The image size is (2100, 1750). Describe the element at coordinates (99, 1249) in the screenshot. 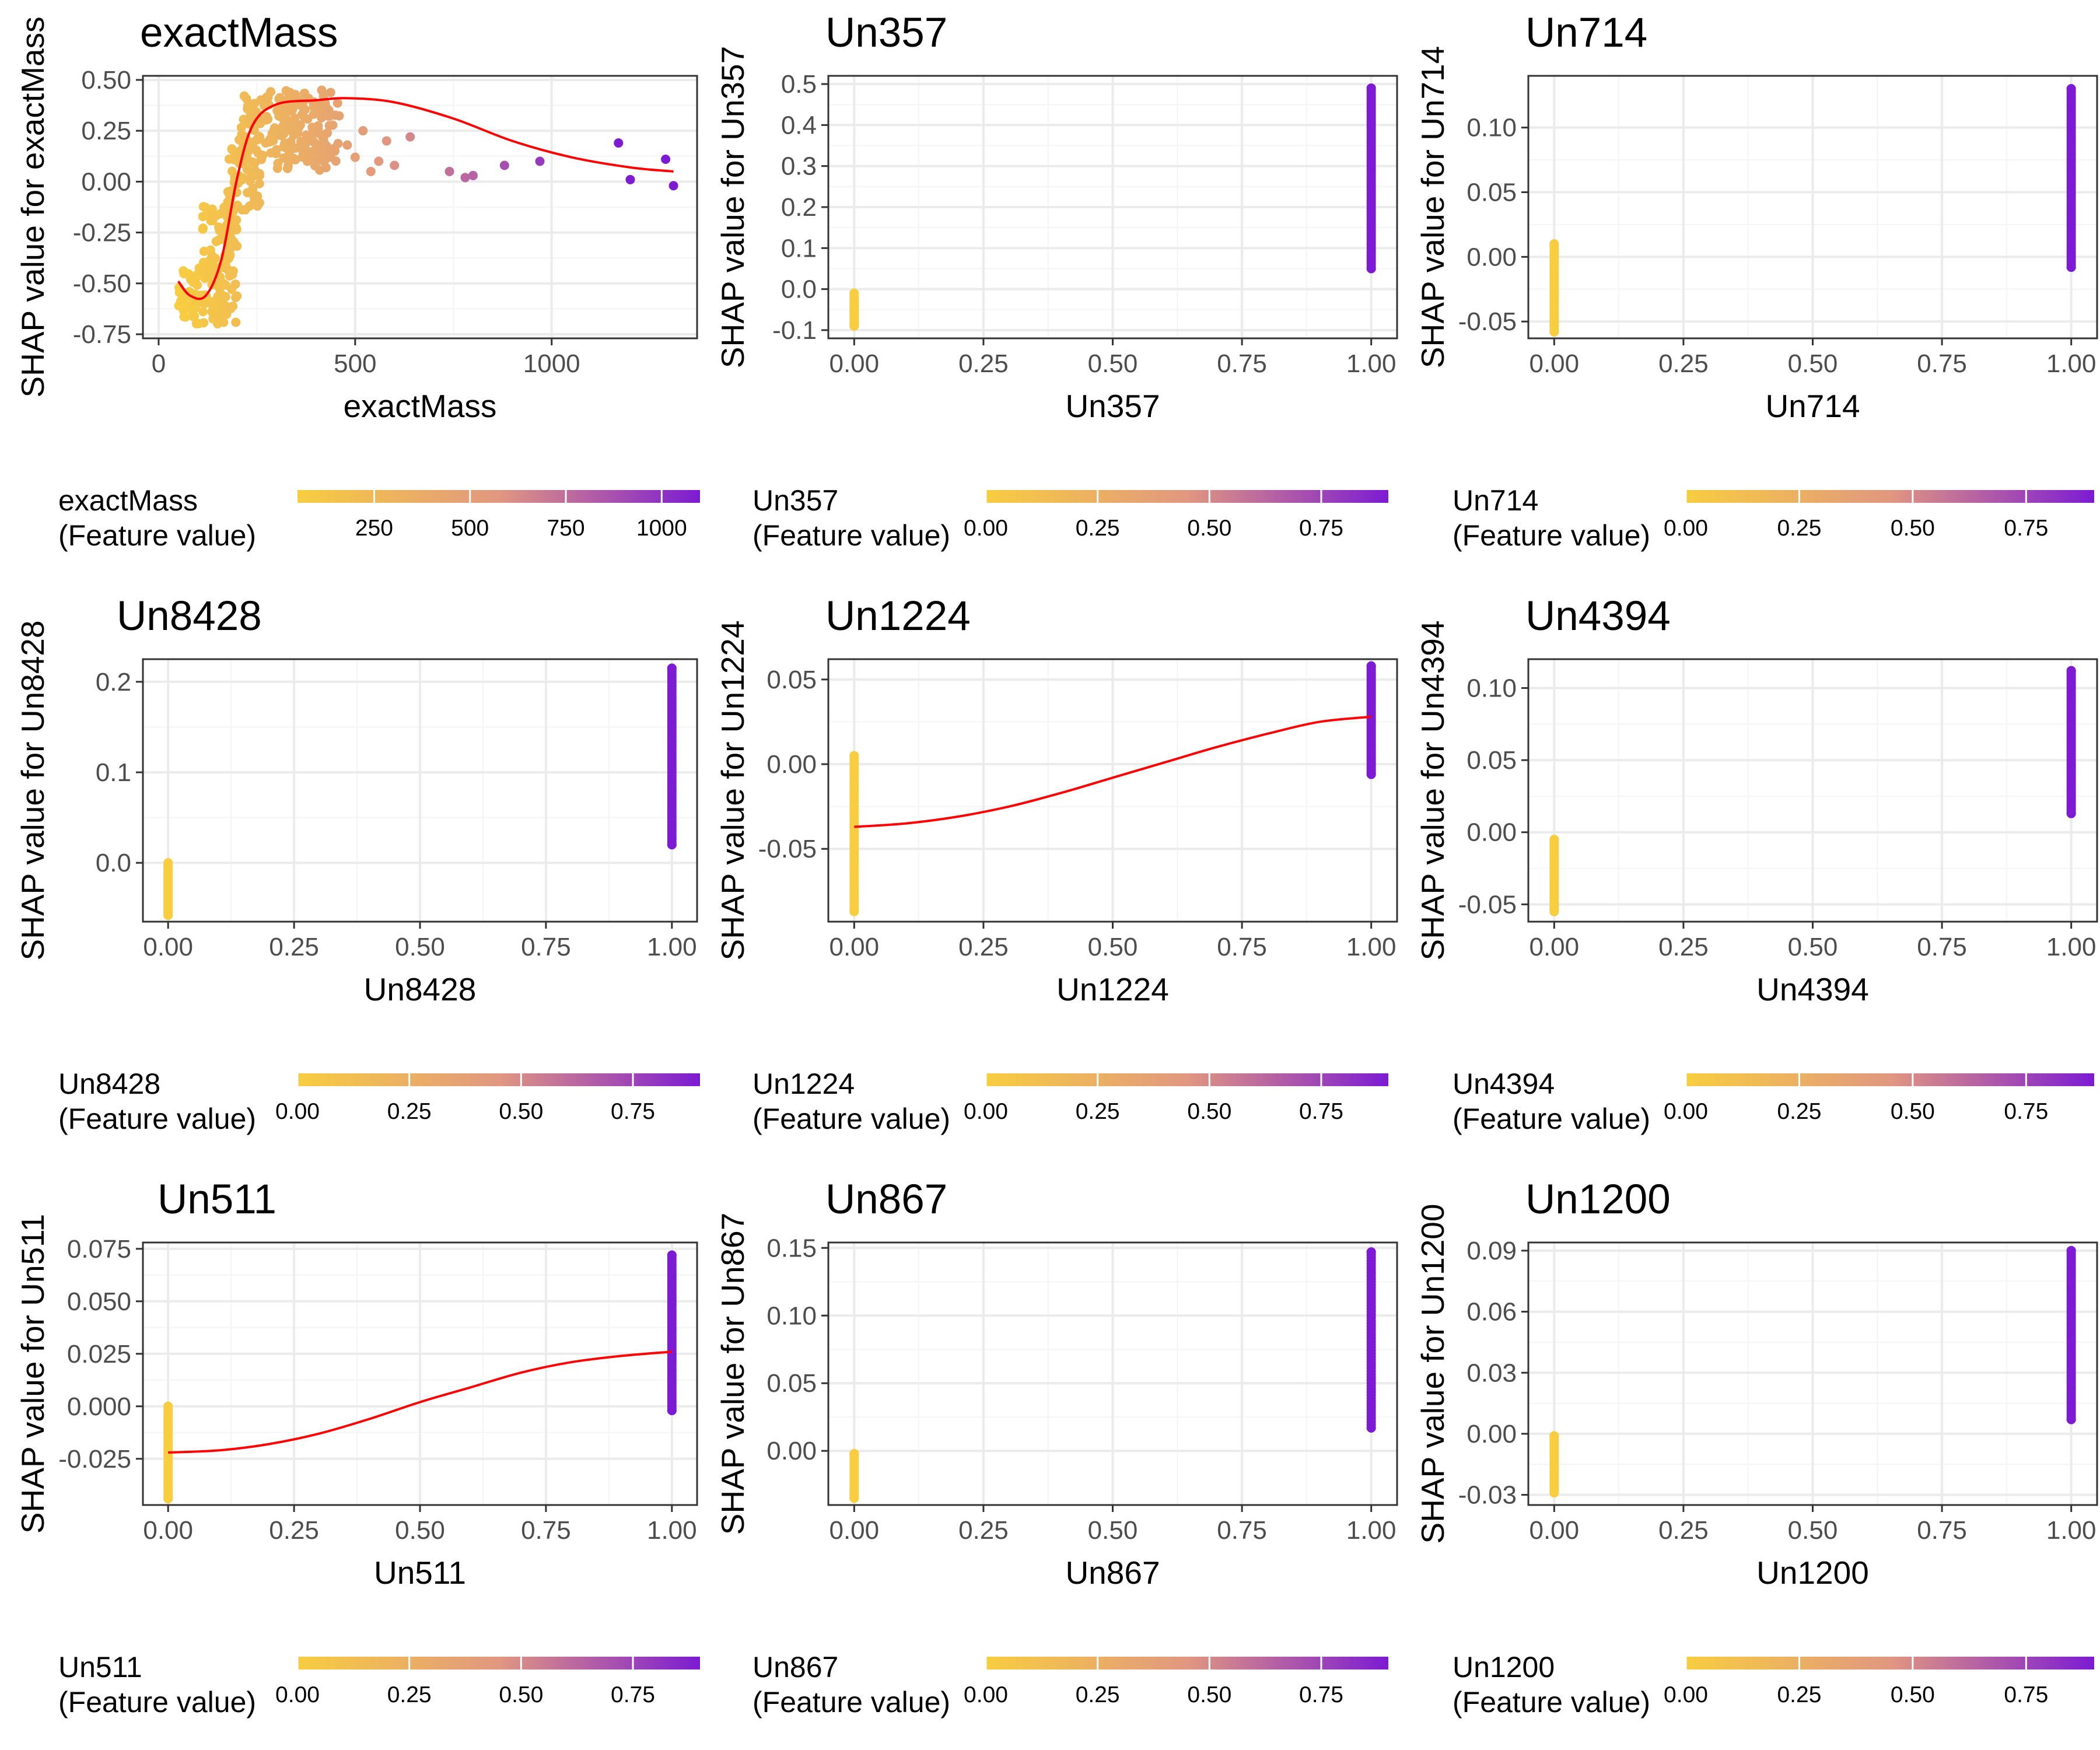

I see `y-tick-label: 0.075` at that location.